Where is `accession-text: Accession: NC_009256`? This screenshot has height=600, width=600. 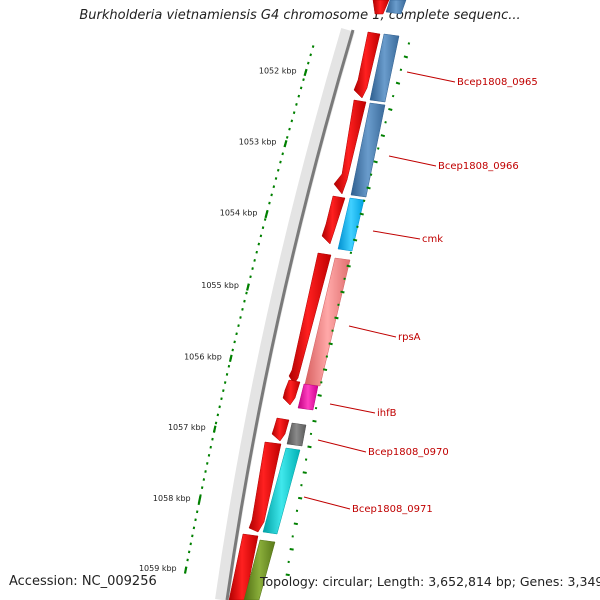
accession-text: Accession: NC_009256 is located at coordinates (83, 581).